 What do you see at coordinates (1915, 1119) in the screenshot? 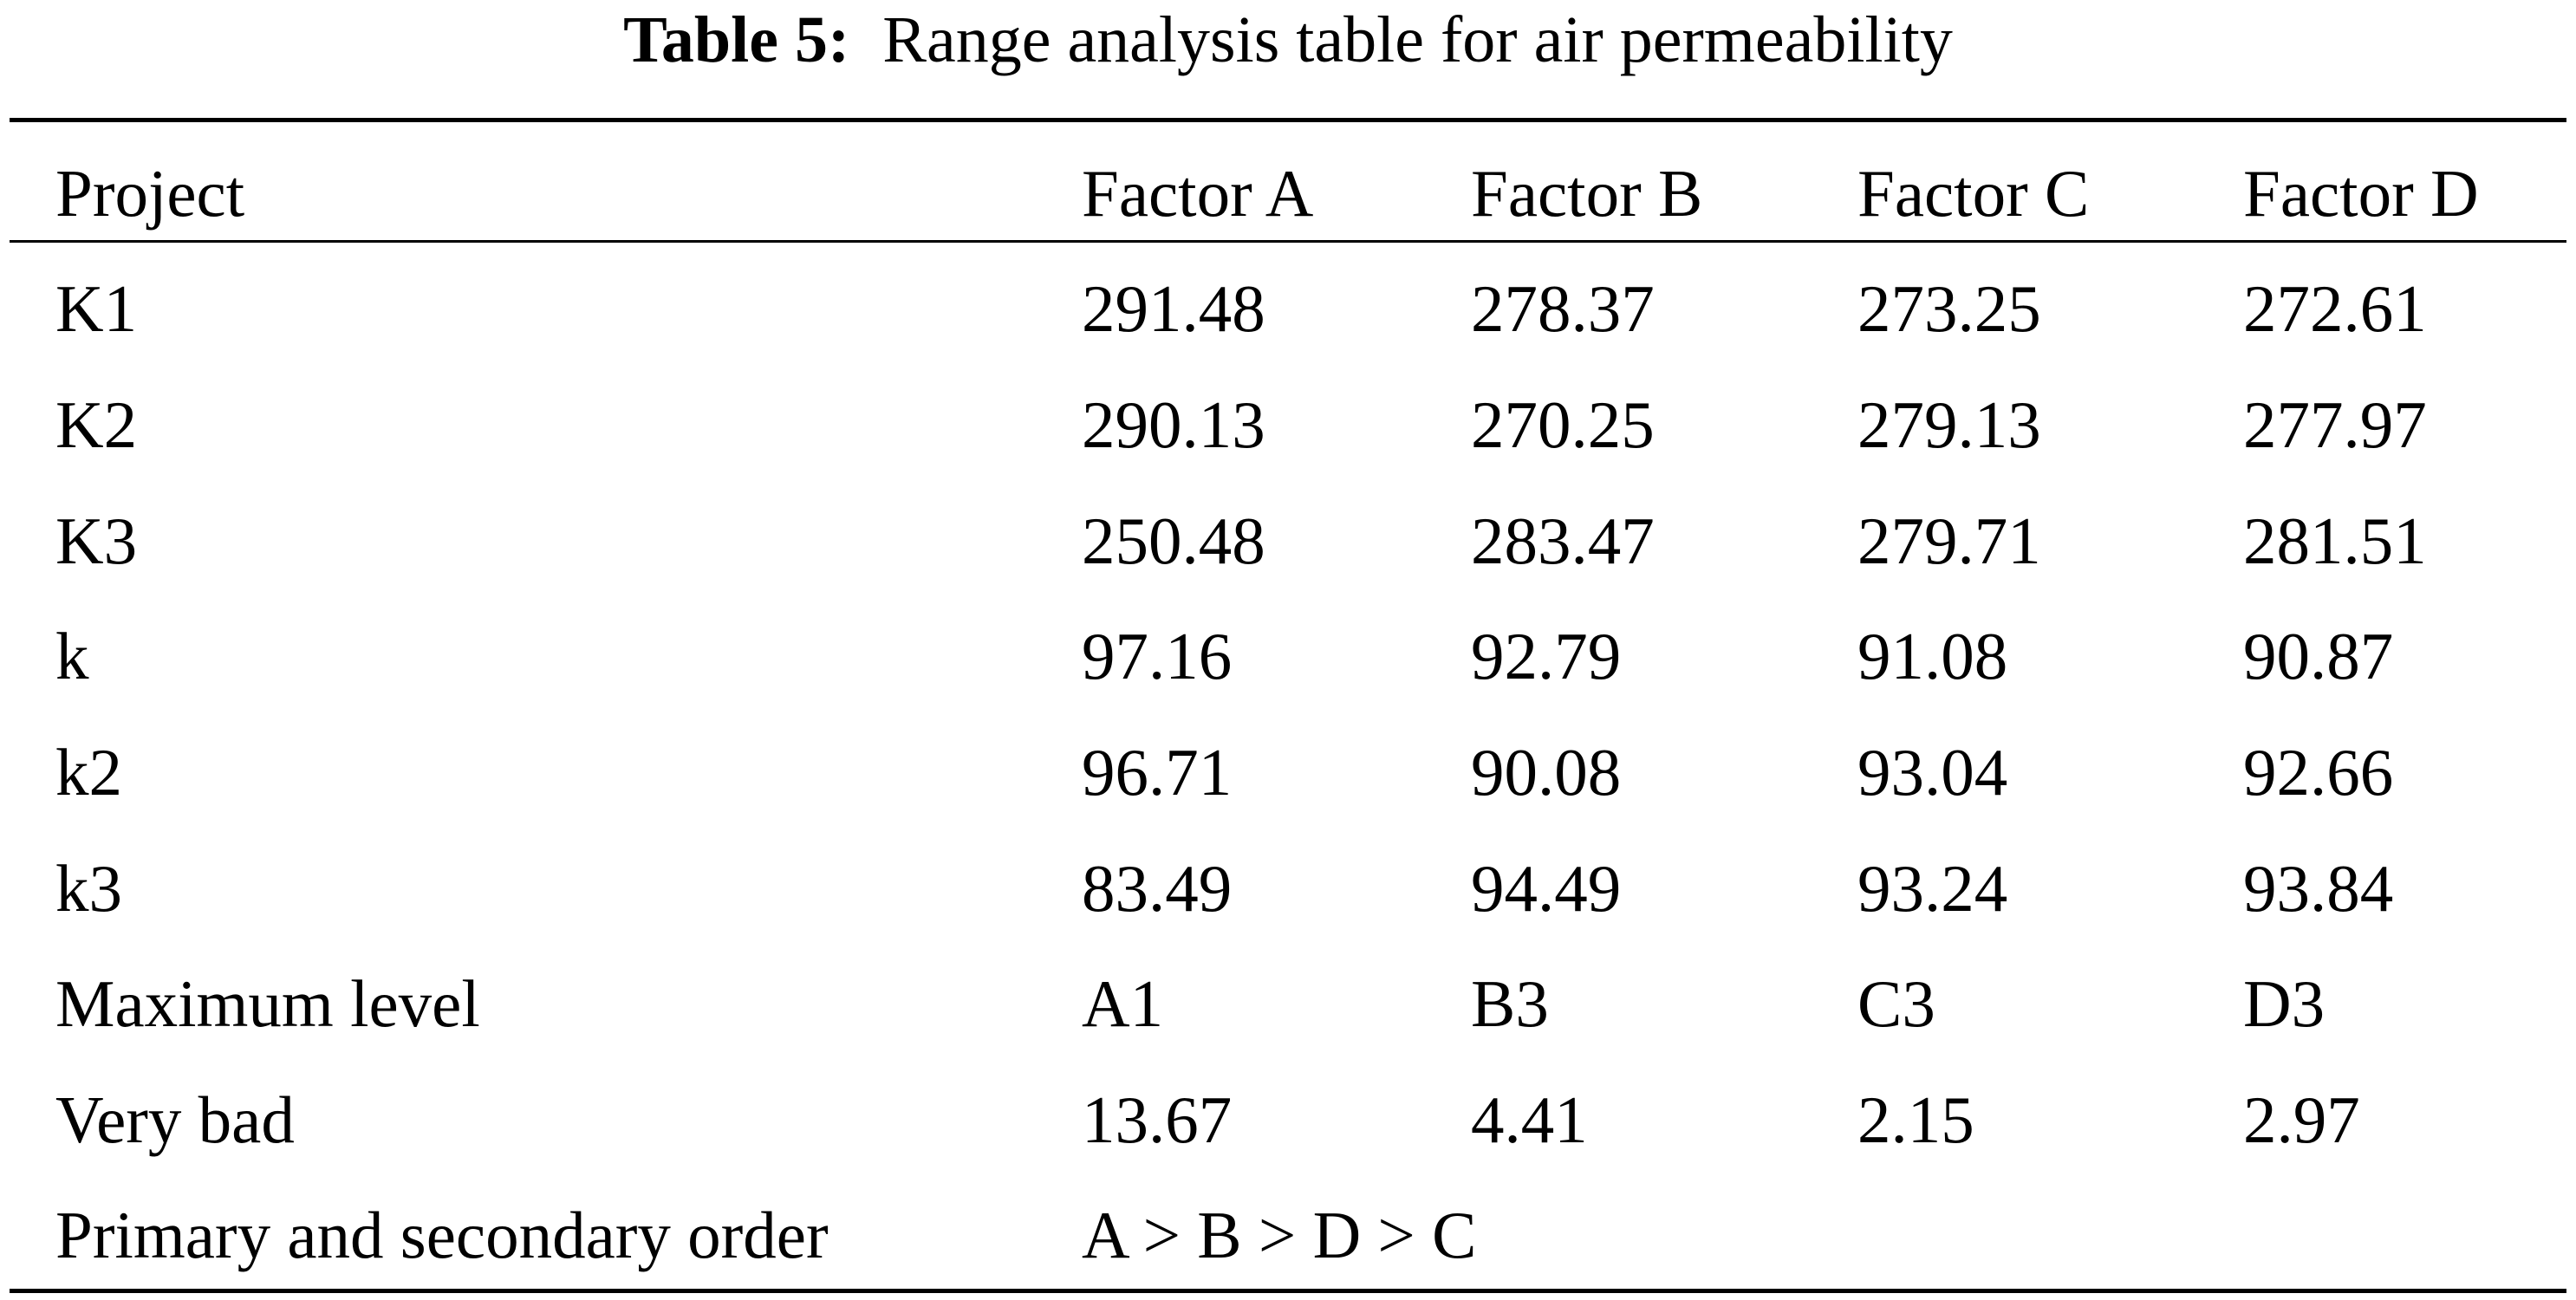
I see `table-cell: 2.15` at bounding box center [1915, 1119].